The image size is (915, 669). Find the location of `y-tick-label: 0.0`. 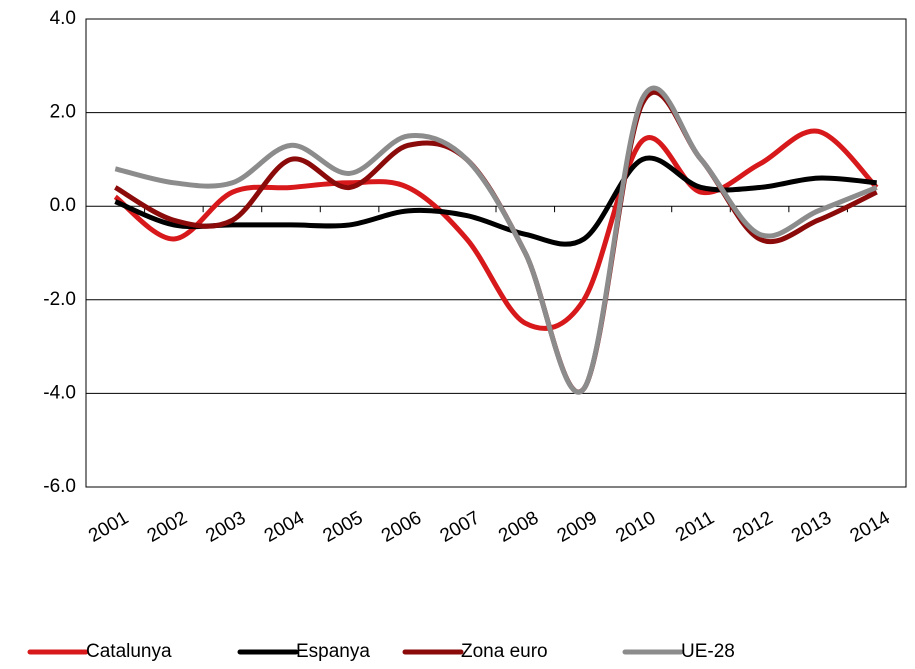

y-tick-label: 0.0 is located at coordinates (63, 205).